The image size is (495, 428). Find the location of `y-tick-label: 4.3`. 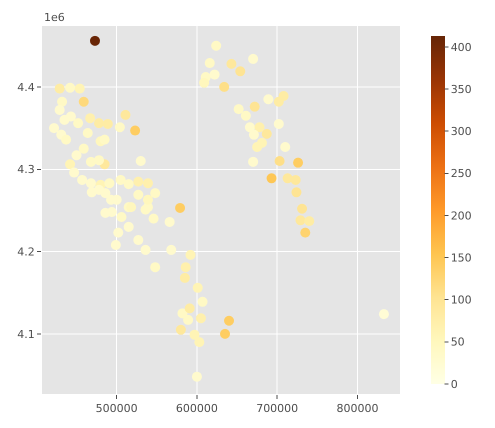

y-tick-label: 4.3 is located at coordinates (26, 169).